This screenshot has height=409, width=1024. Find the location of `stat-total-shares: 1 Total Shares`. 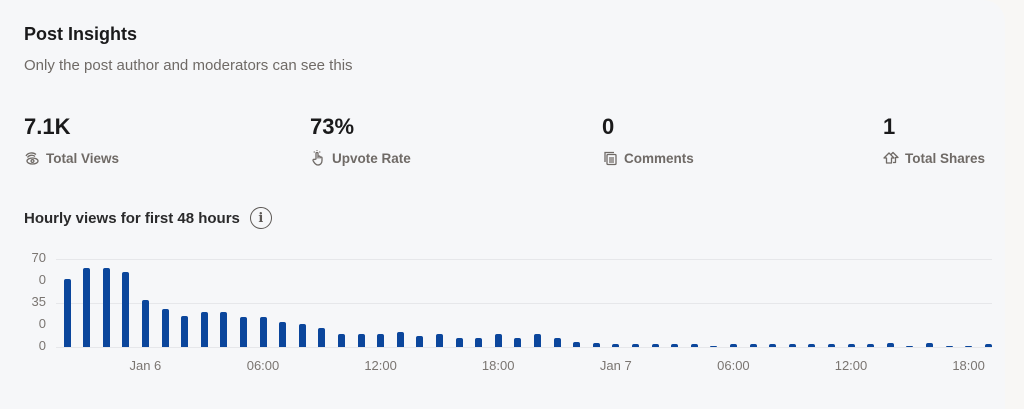

stat-total-shares: 1 Total Shares is located at coordinates (934, 140).